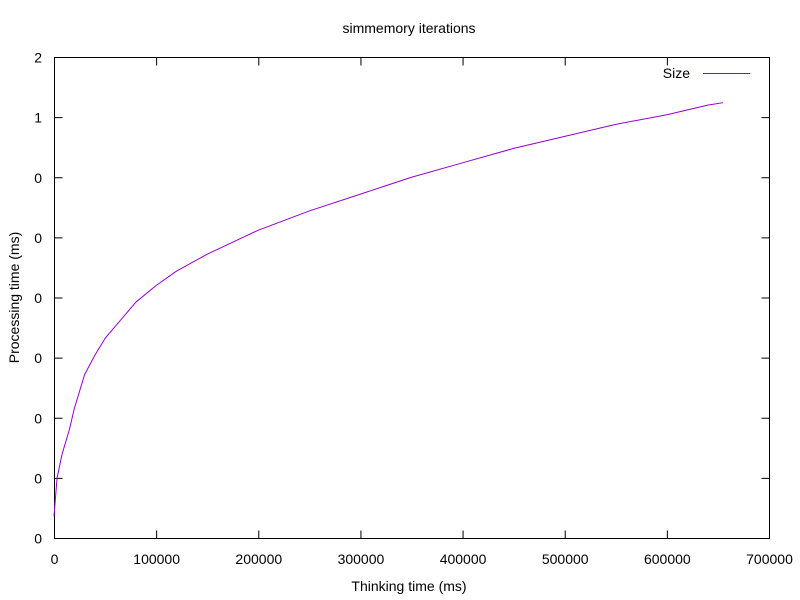 Image resolution: width=800 pixels, height=600 pixels. Describe the element at coordinates (565, 559) in the screenshot. I see `x-tick-label: 500000` at that location.